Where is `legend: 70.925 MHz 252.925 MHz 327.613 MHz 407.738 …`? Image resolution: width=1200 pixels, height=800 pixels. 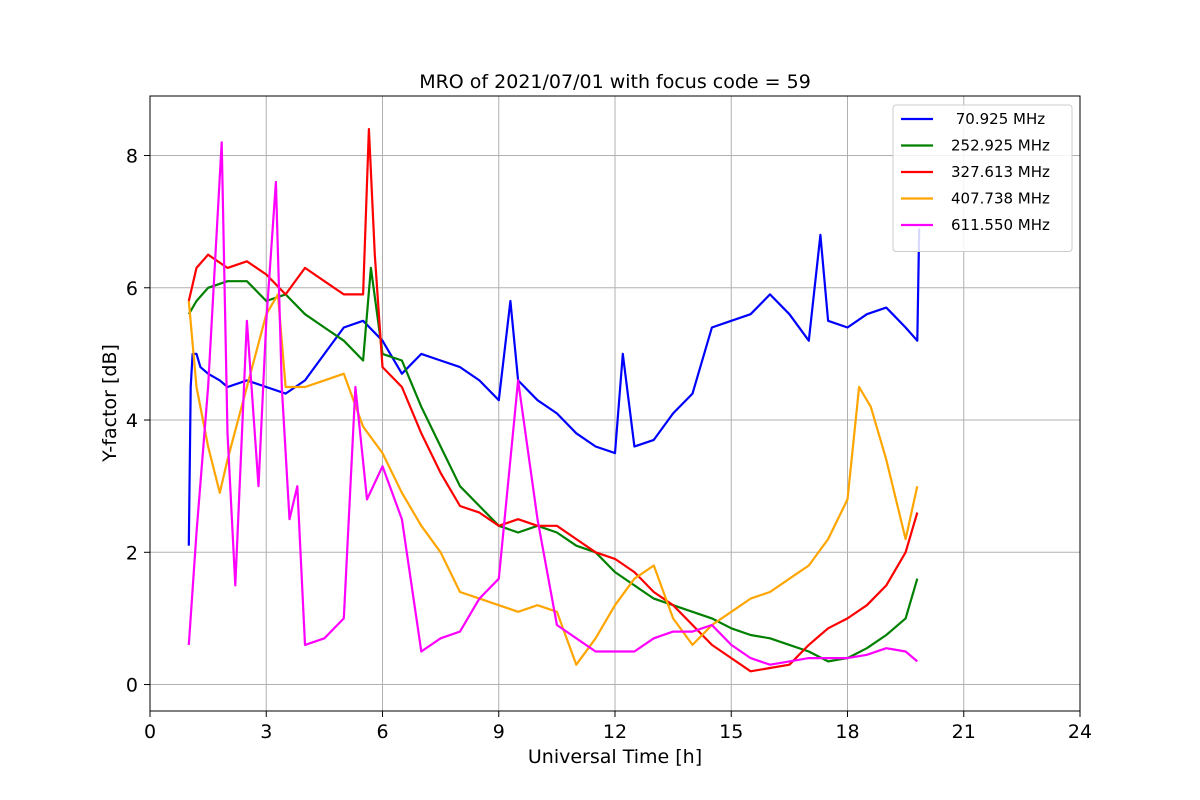
legend: 70.925 MHz 252.925 MHz 327.613 MHz 407.738 … is located at coordinates (982, 178).